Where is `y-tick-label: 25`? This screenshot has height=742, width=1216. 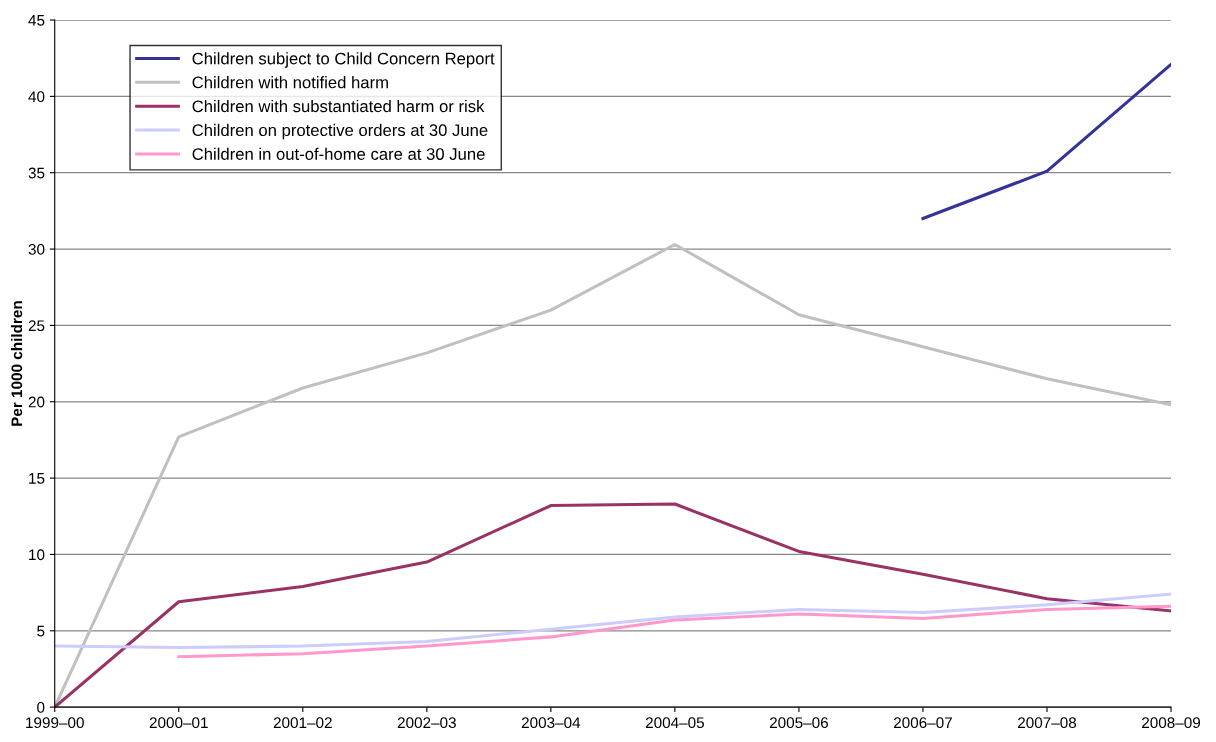 y-tick-label: 25 is located at coordinates (36, 326).